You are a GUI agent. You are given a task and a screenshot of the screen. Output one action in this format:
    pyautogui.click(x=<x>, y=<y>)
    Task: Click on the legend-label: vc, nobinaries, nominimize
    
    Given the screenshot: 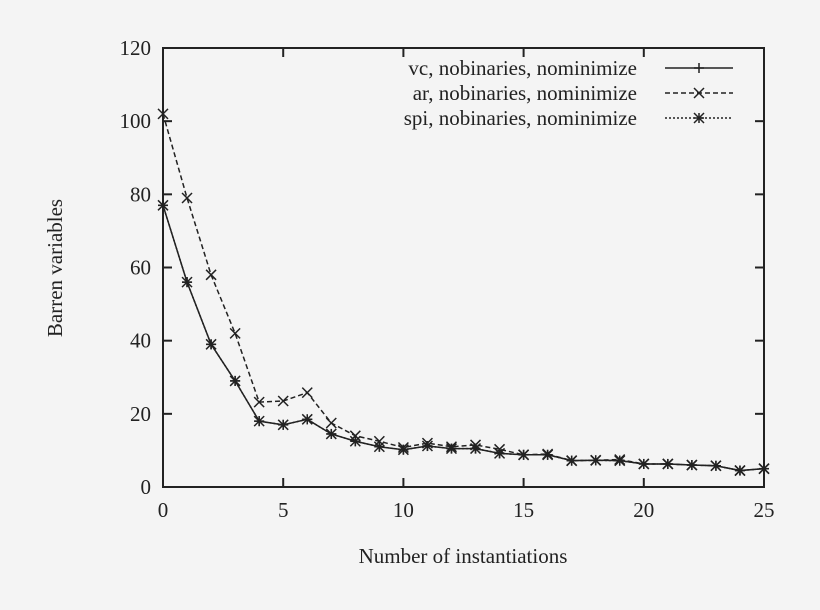 What is the action you would take?
    pyautogui.click(x=522, y=68)
    